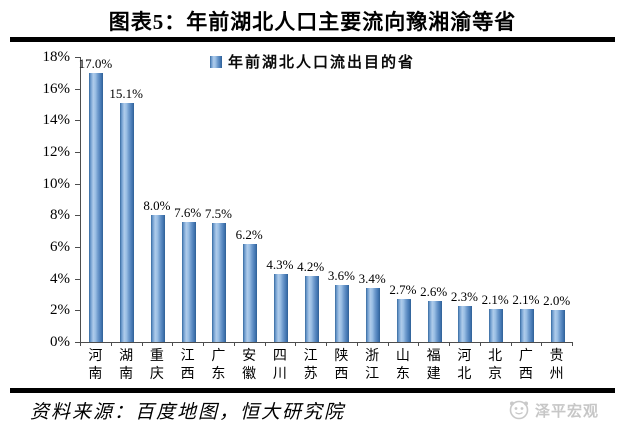 This screenshot has height=431, width=625. What do you see at coordinates (60, 215) in the screenshot?
I see `y-axis-label: 8%` at bounding box center [60, 215].